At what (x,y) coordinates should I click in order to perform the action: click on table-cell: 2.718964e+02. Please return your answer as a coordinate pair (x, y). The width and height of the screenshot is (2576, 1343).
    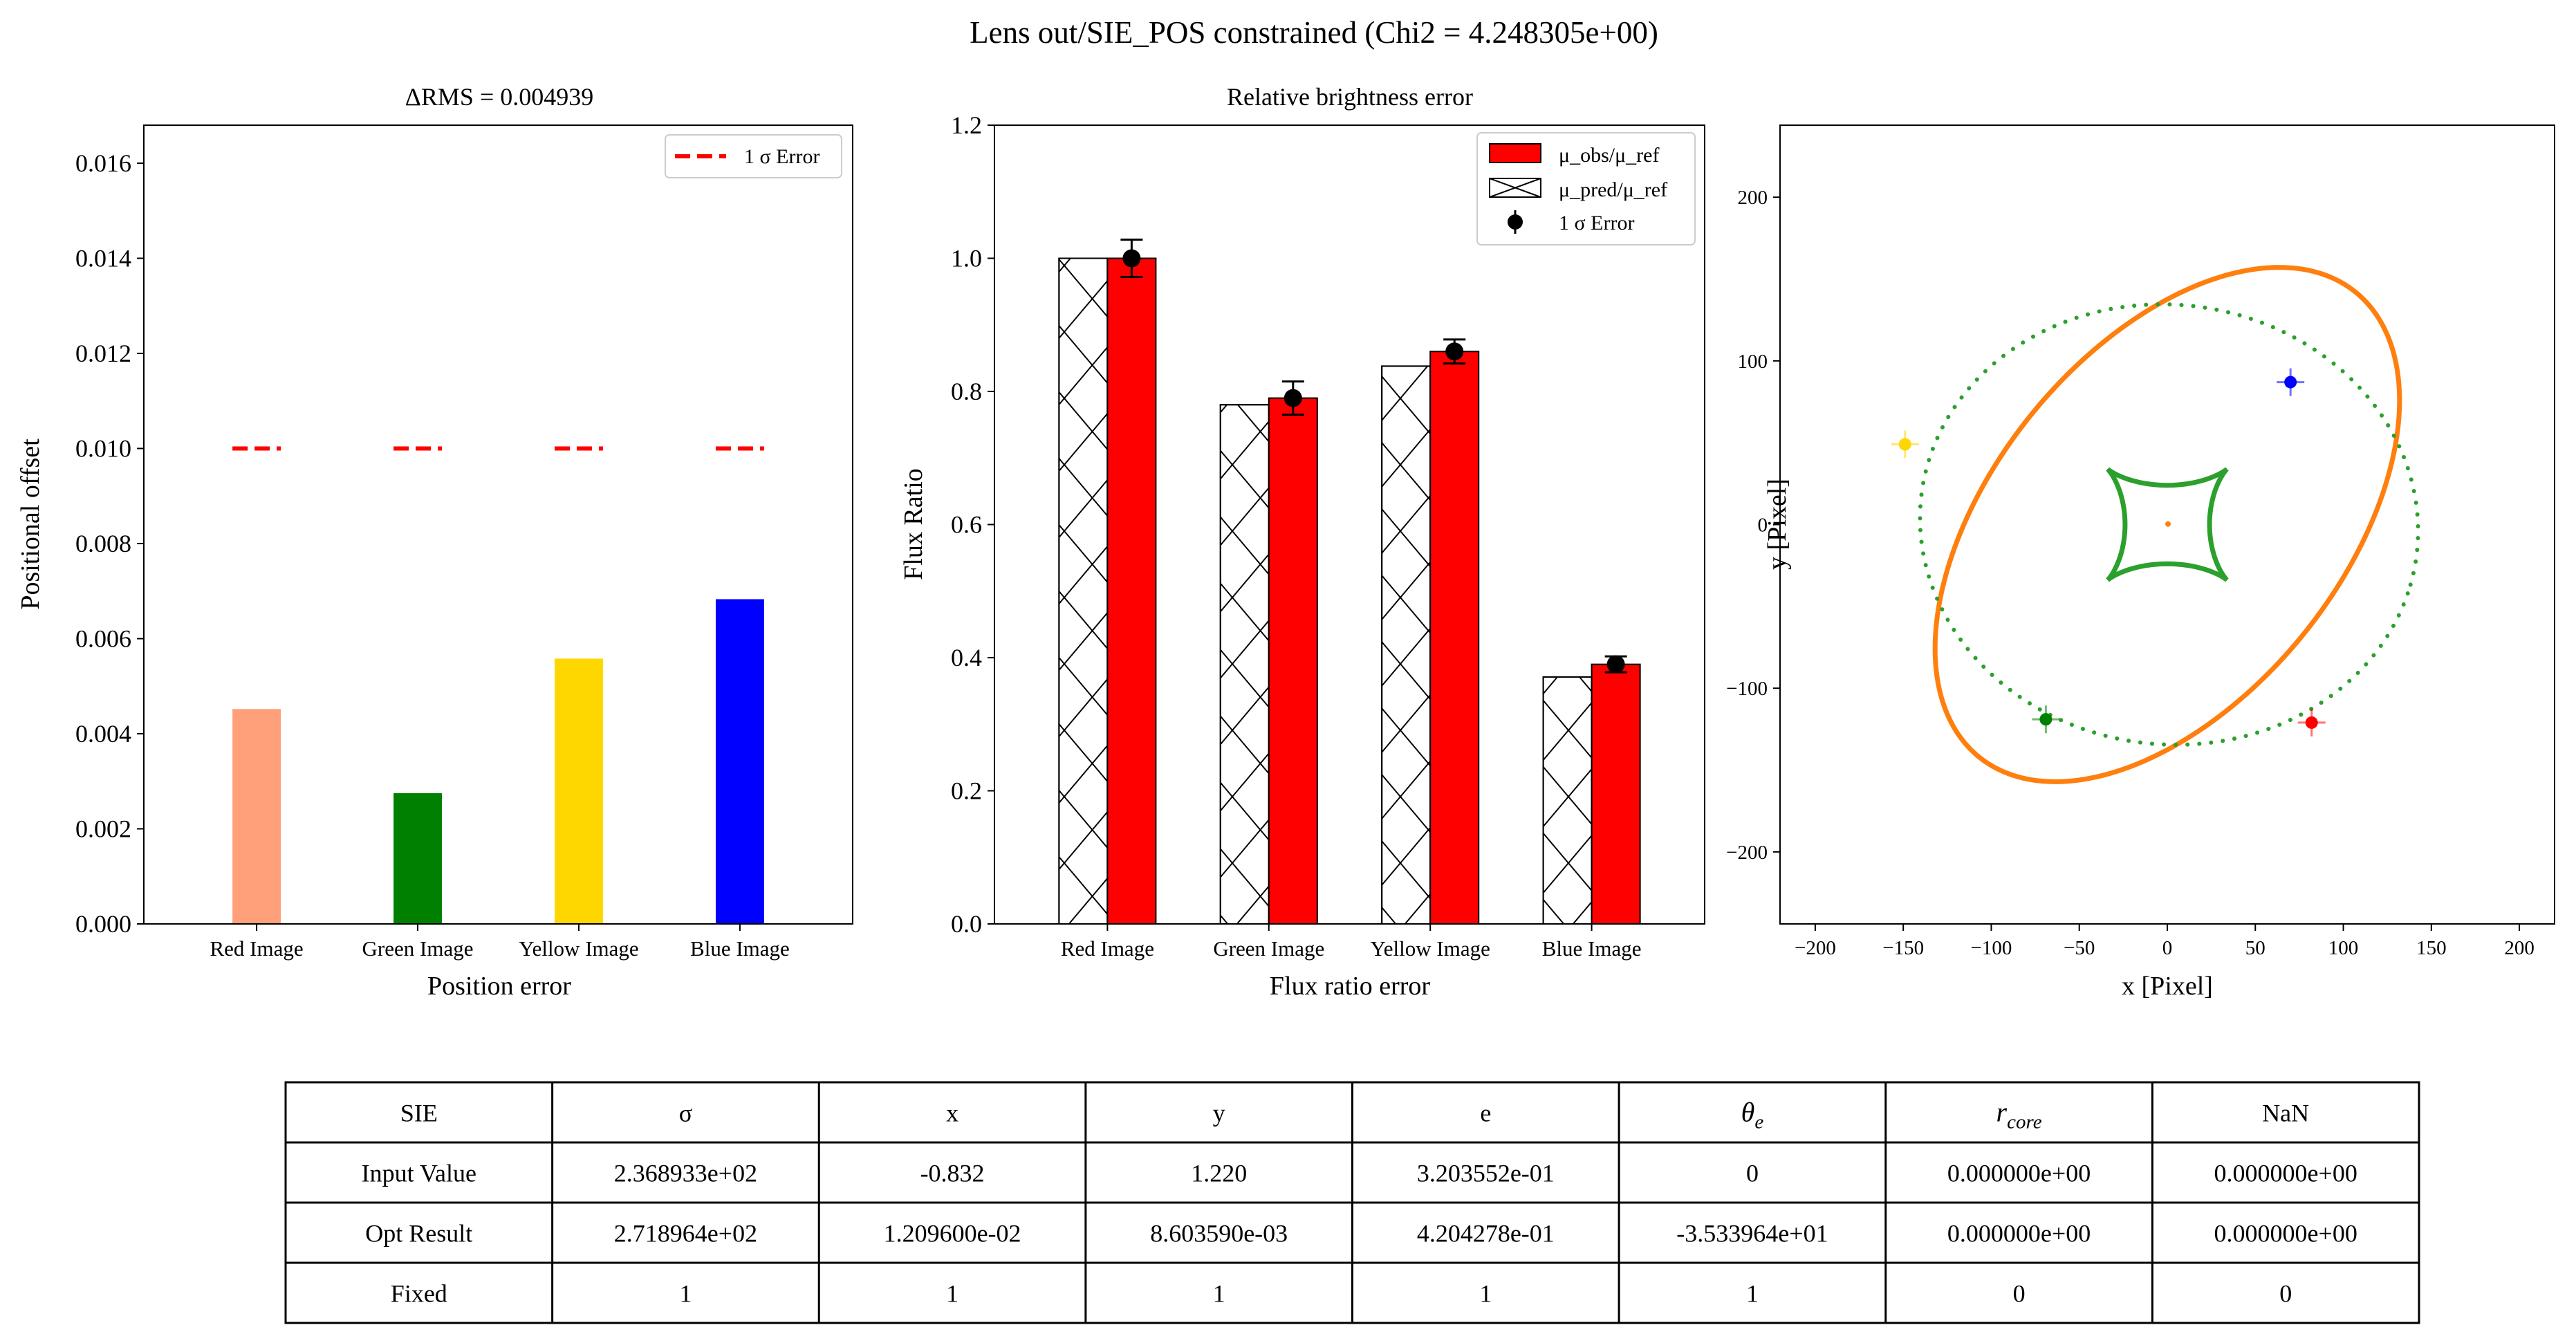
    Looking at the image, I should click on (685, 1234).